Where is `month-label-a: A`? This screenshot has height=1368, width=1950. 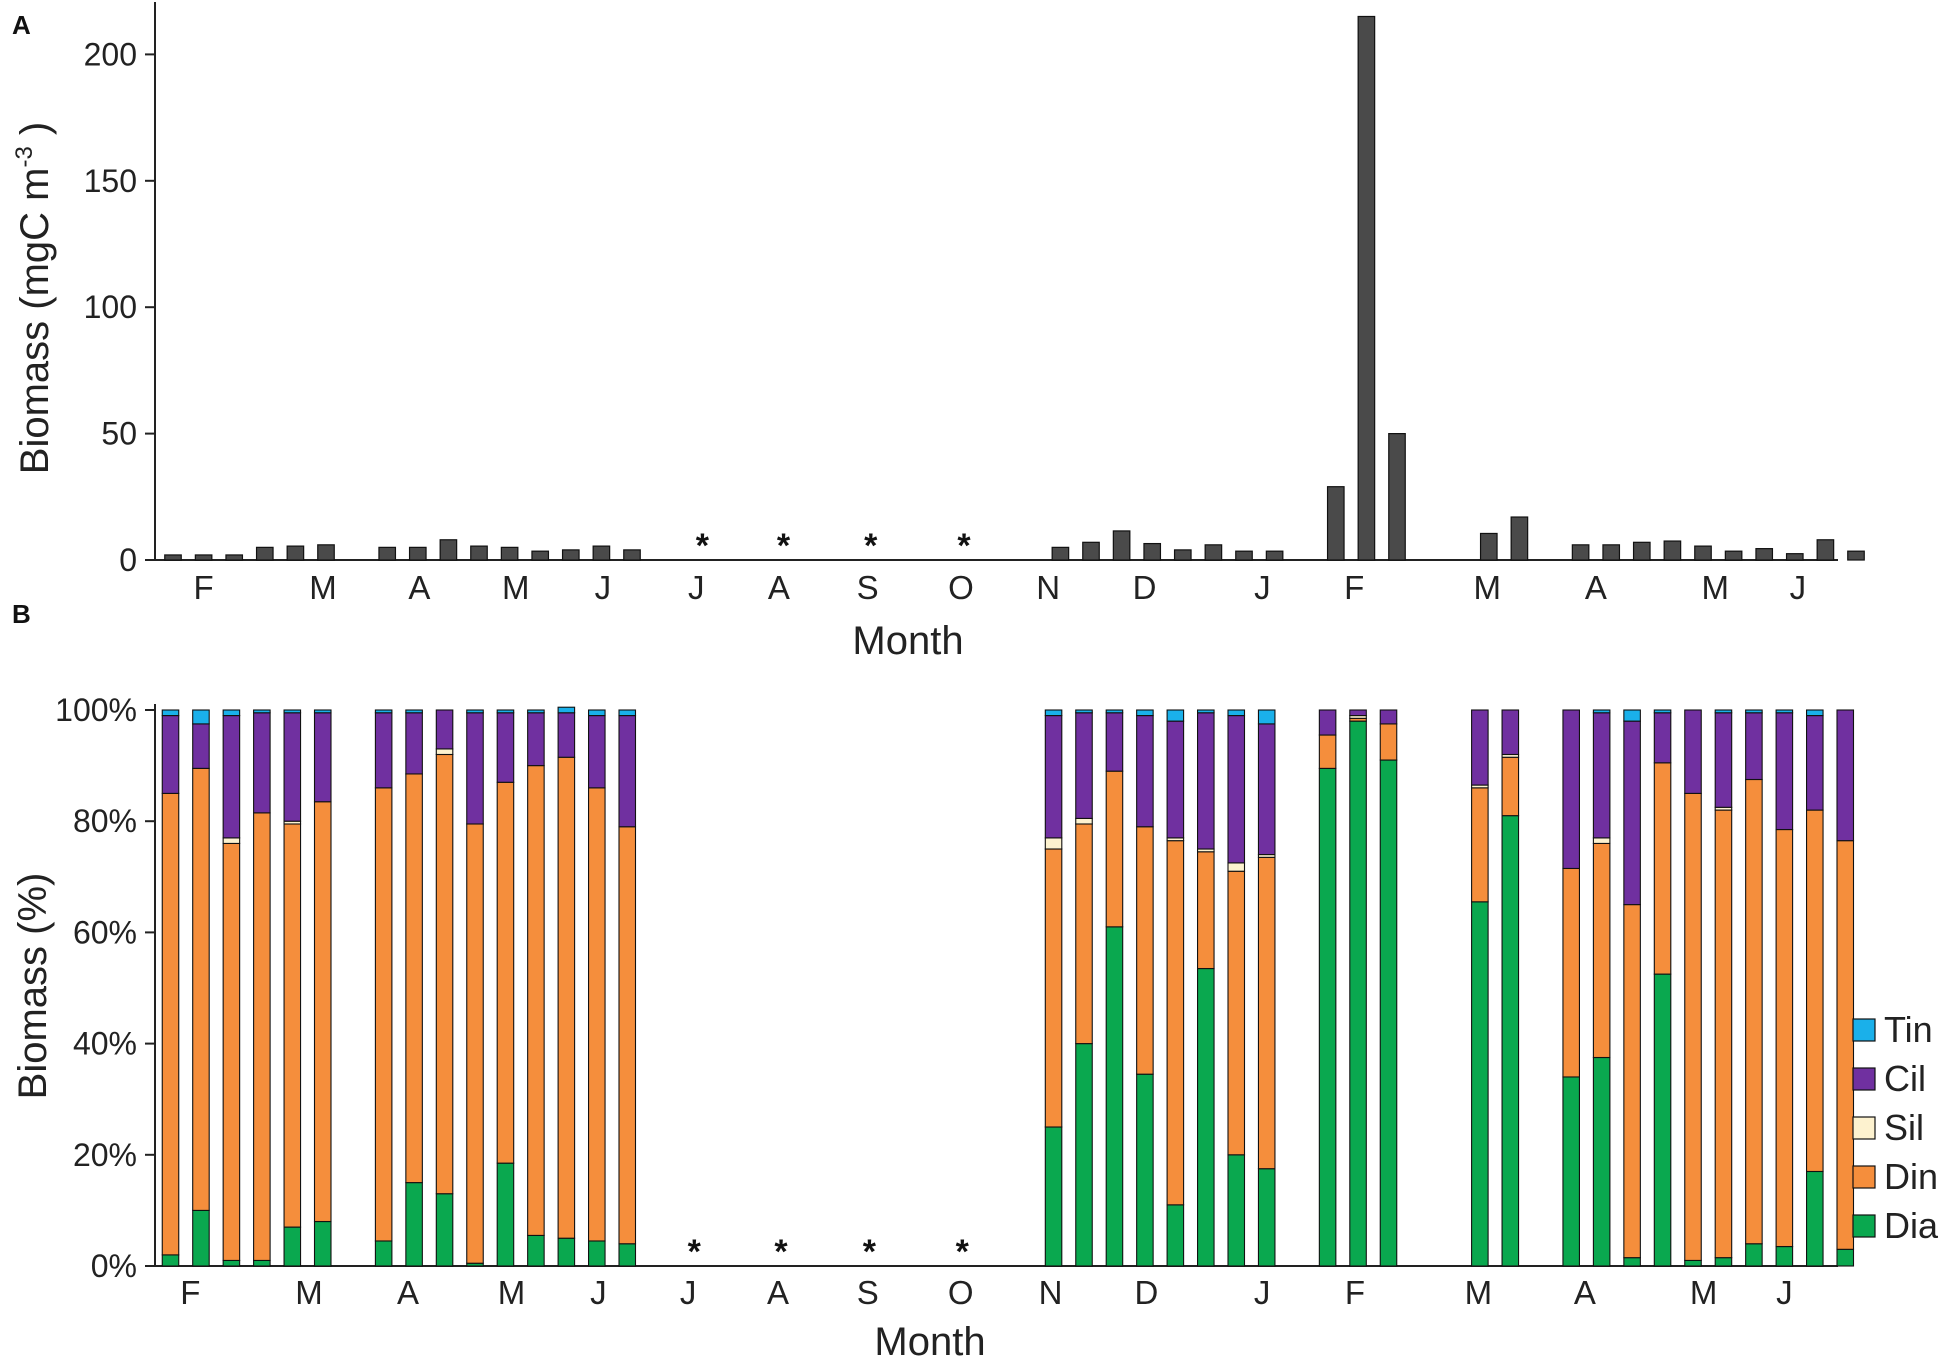 month-label-a: A is located at coordinates (779, 587).